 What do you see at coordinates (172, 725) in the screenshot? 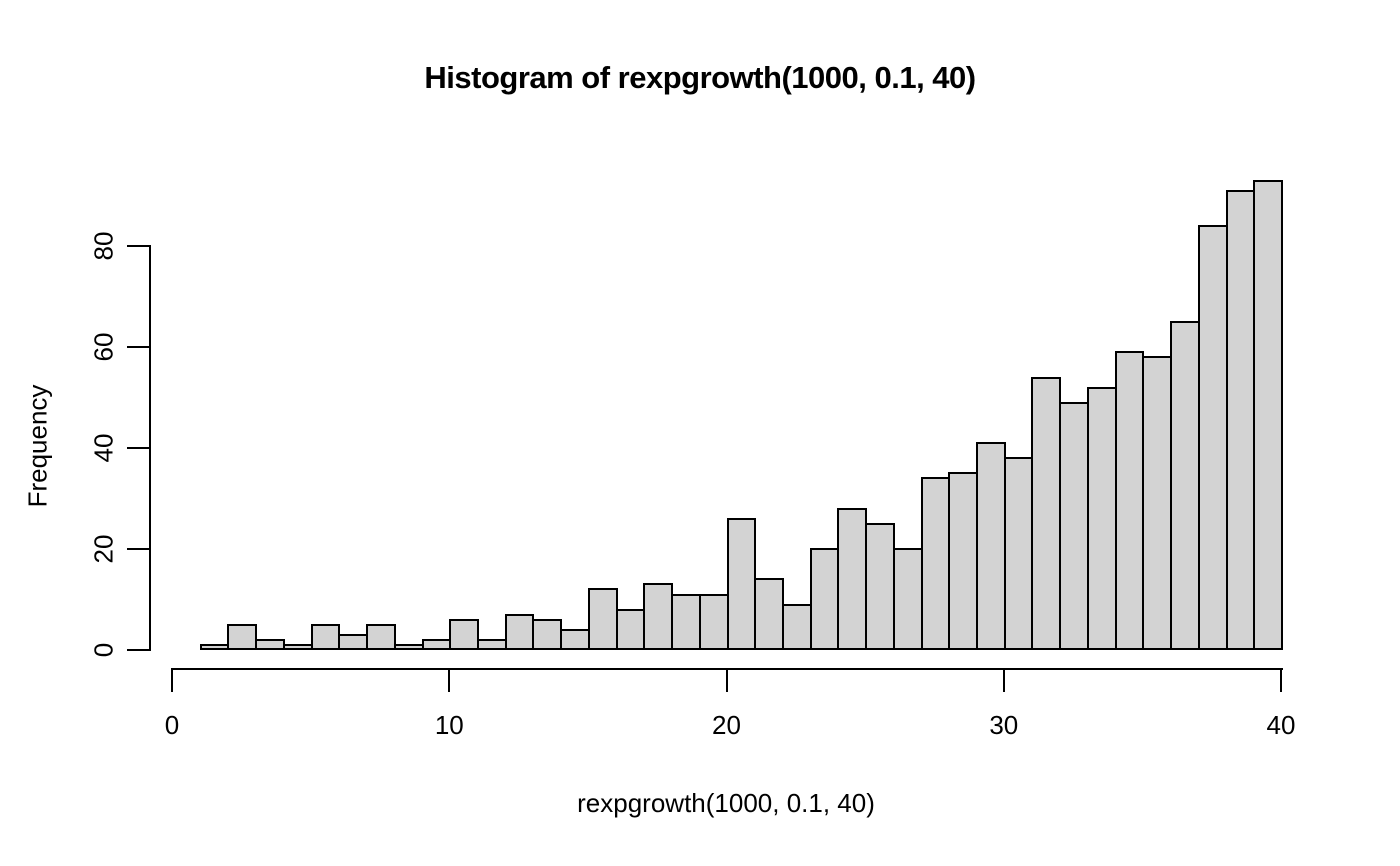
I see `x-tick-label: 0` at bounding box center [172, 725].